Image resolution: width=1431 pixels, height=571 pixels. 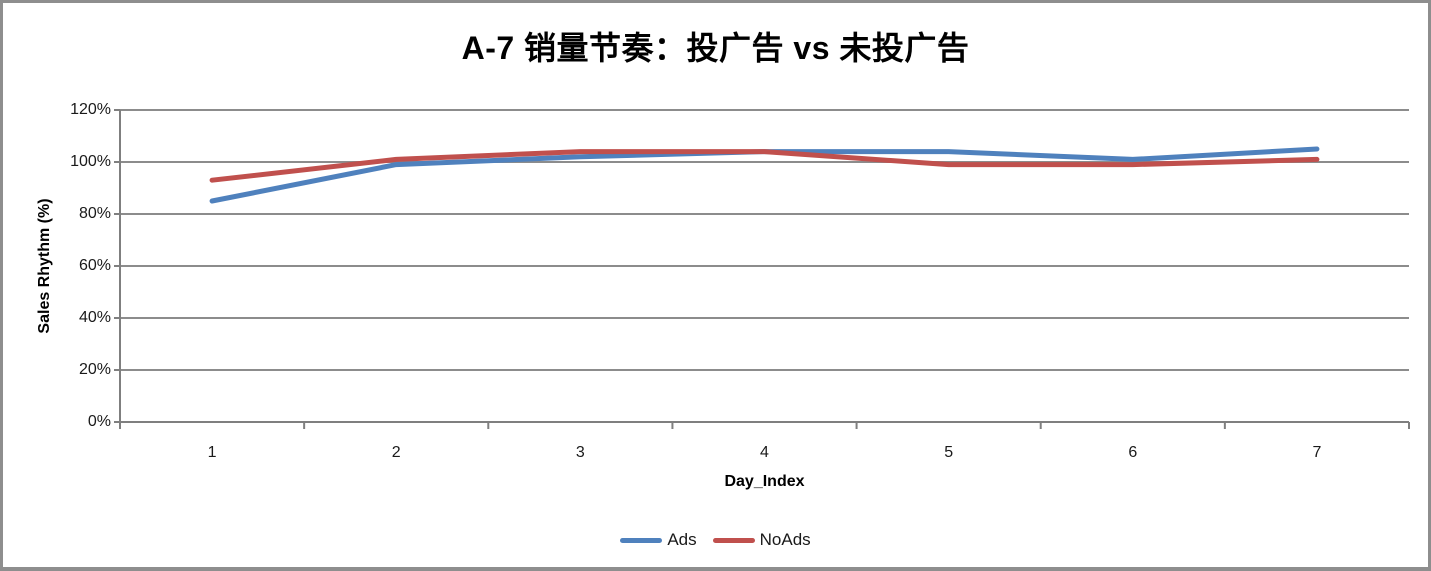 What do you see at coordinates (94, 265) in the screenshot?
I see `y-tick-label: 60%` at bounding box center [94, 265].